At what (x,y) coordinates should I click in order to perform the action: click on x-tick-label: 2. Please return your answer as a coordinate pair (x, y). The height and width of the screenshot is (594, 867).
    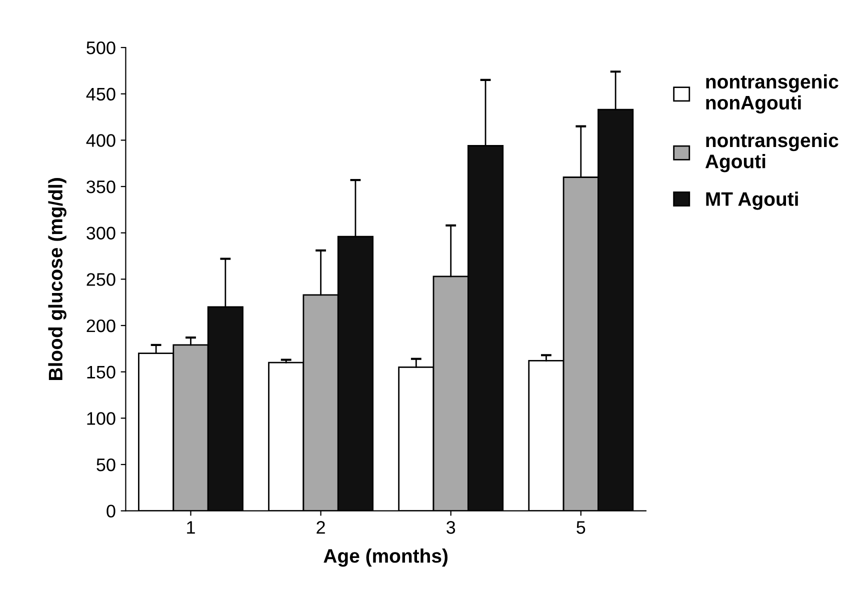
    Looking at the image, I should click on (320, 527).